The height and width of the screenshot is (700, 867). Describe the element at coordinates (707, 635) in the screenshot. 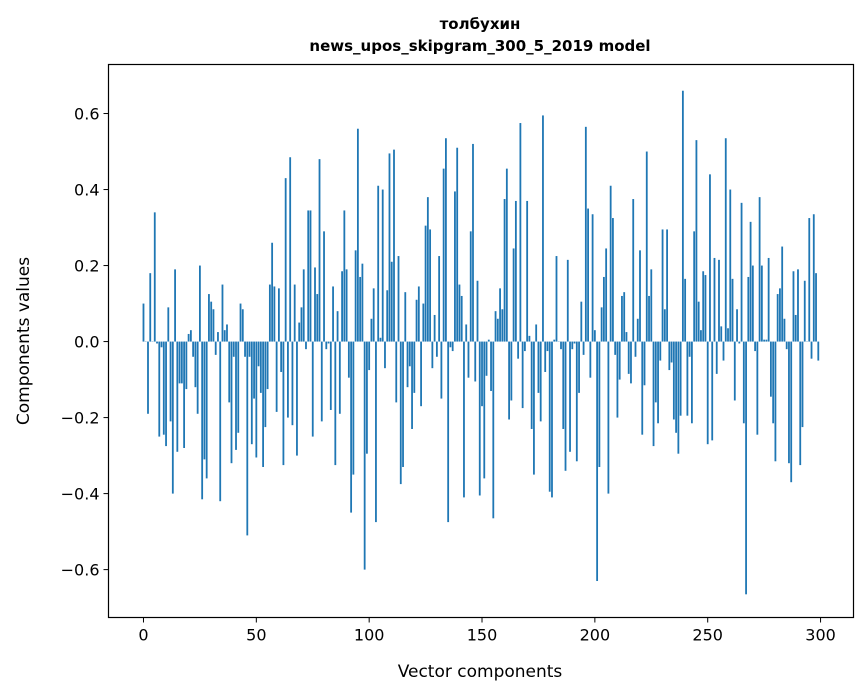

I see `x-tick-label: 250` at that location.